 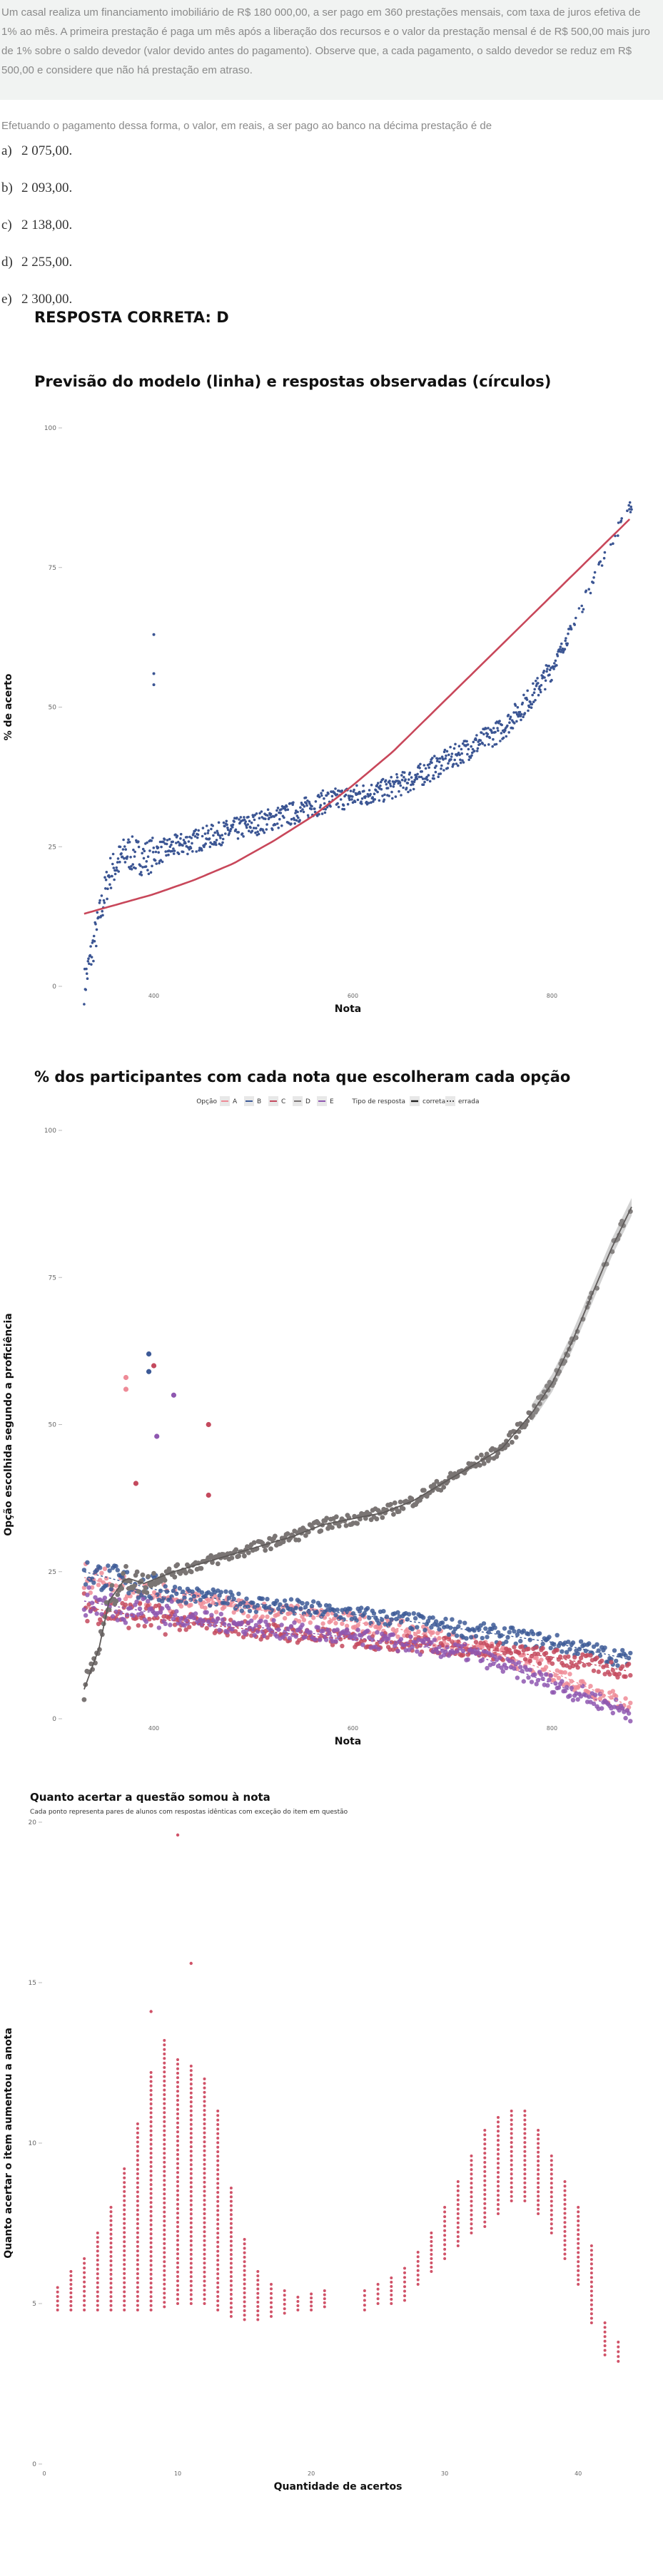 What do you see at coordinates (552, 1728) in the screenshot?
I see `x-tick-label: 800` at bounding box center [552, 1728].